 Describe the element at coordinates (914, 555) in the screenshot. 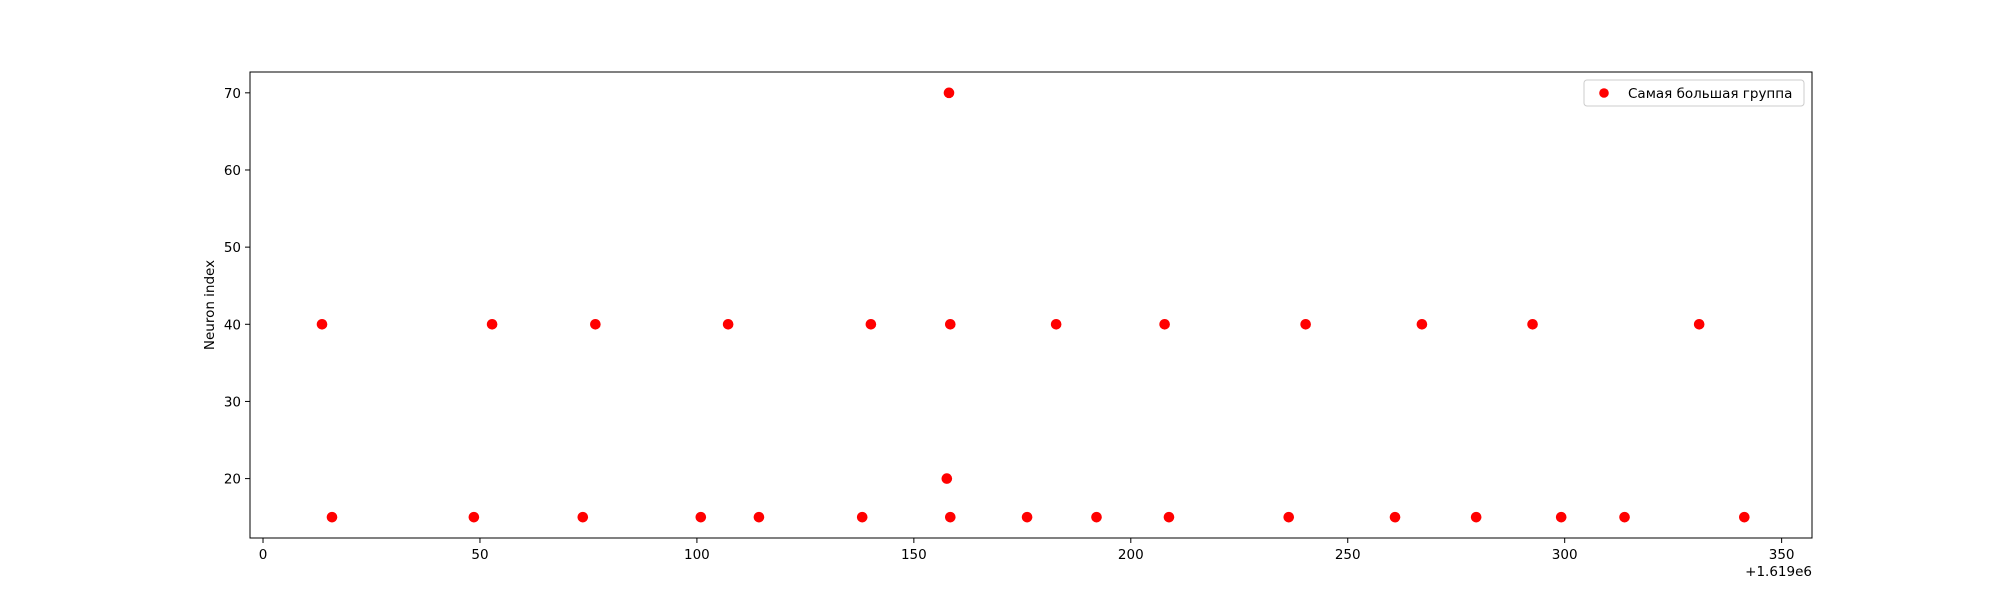

I see `x-tick-label: 150` at that location.